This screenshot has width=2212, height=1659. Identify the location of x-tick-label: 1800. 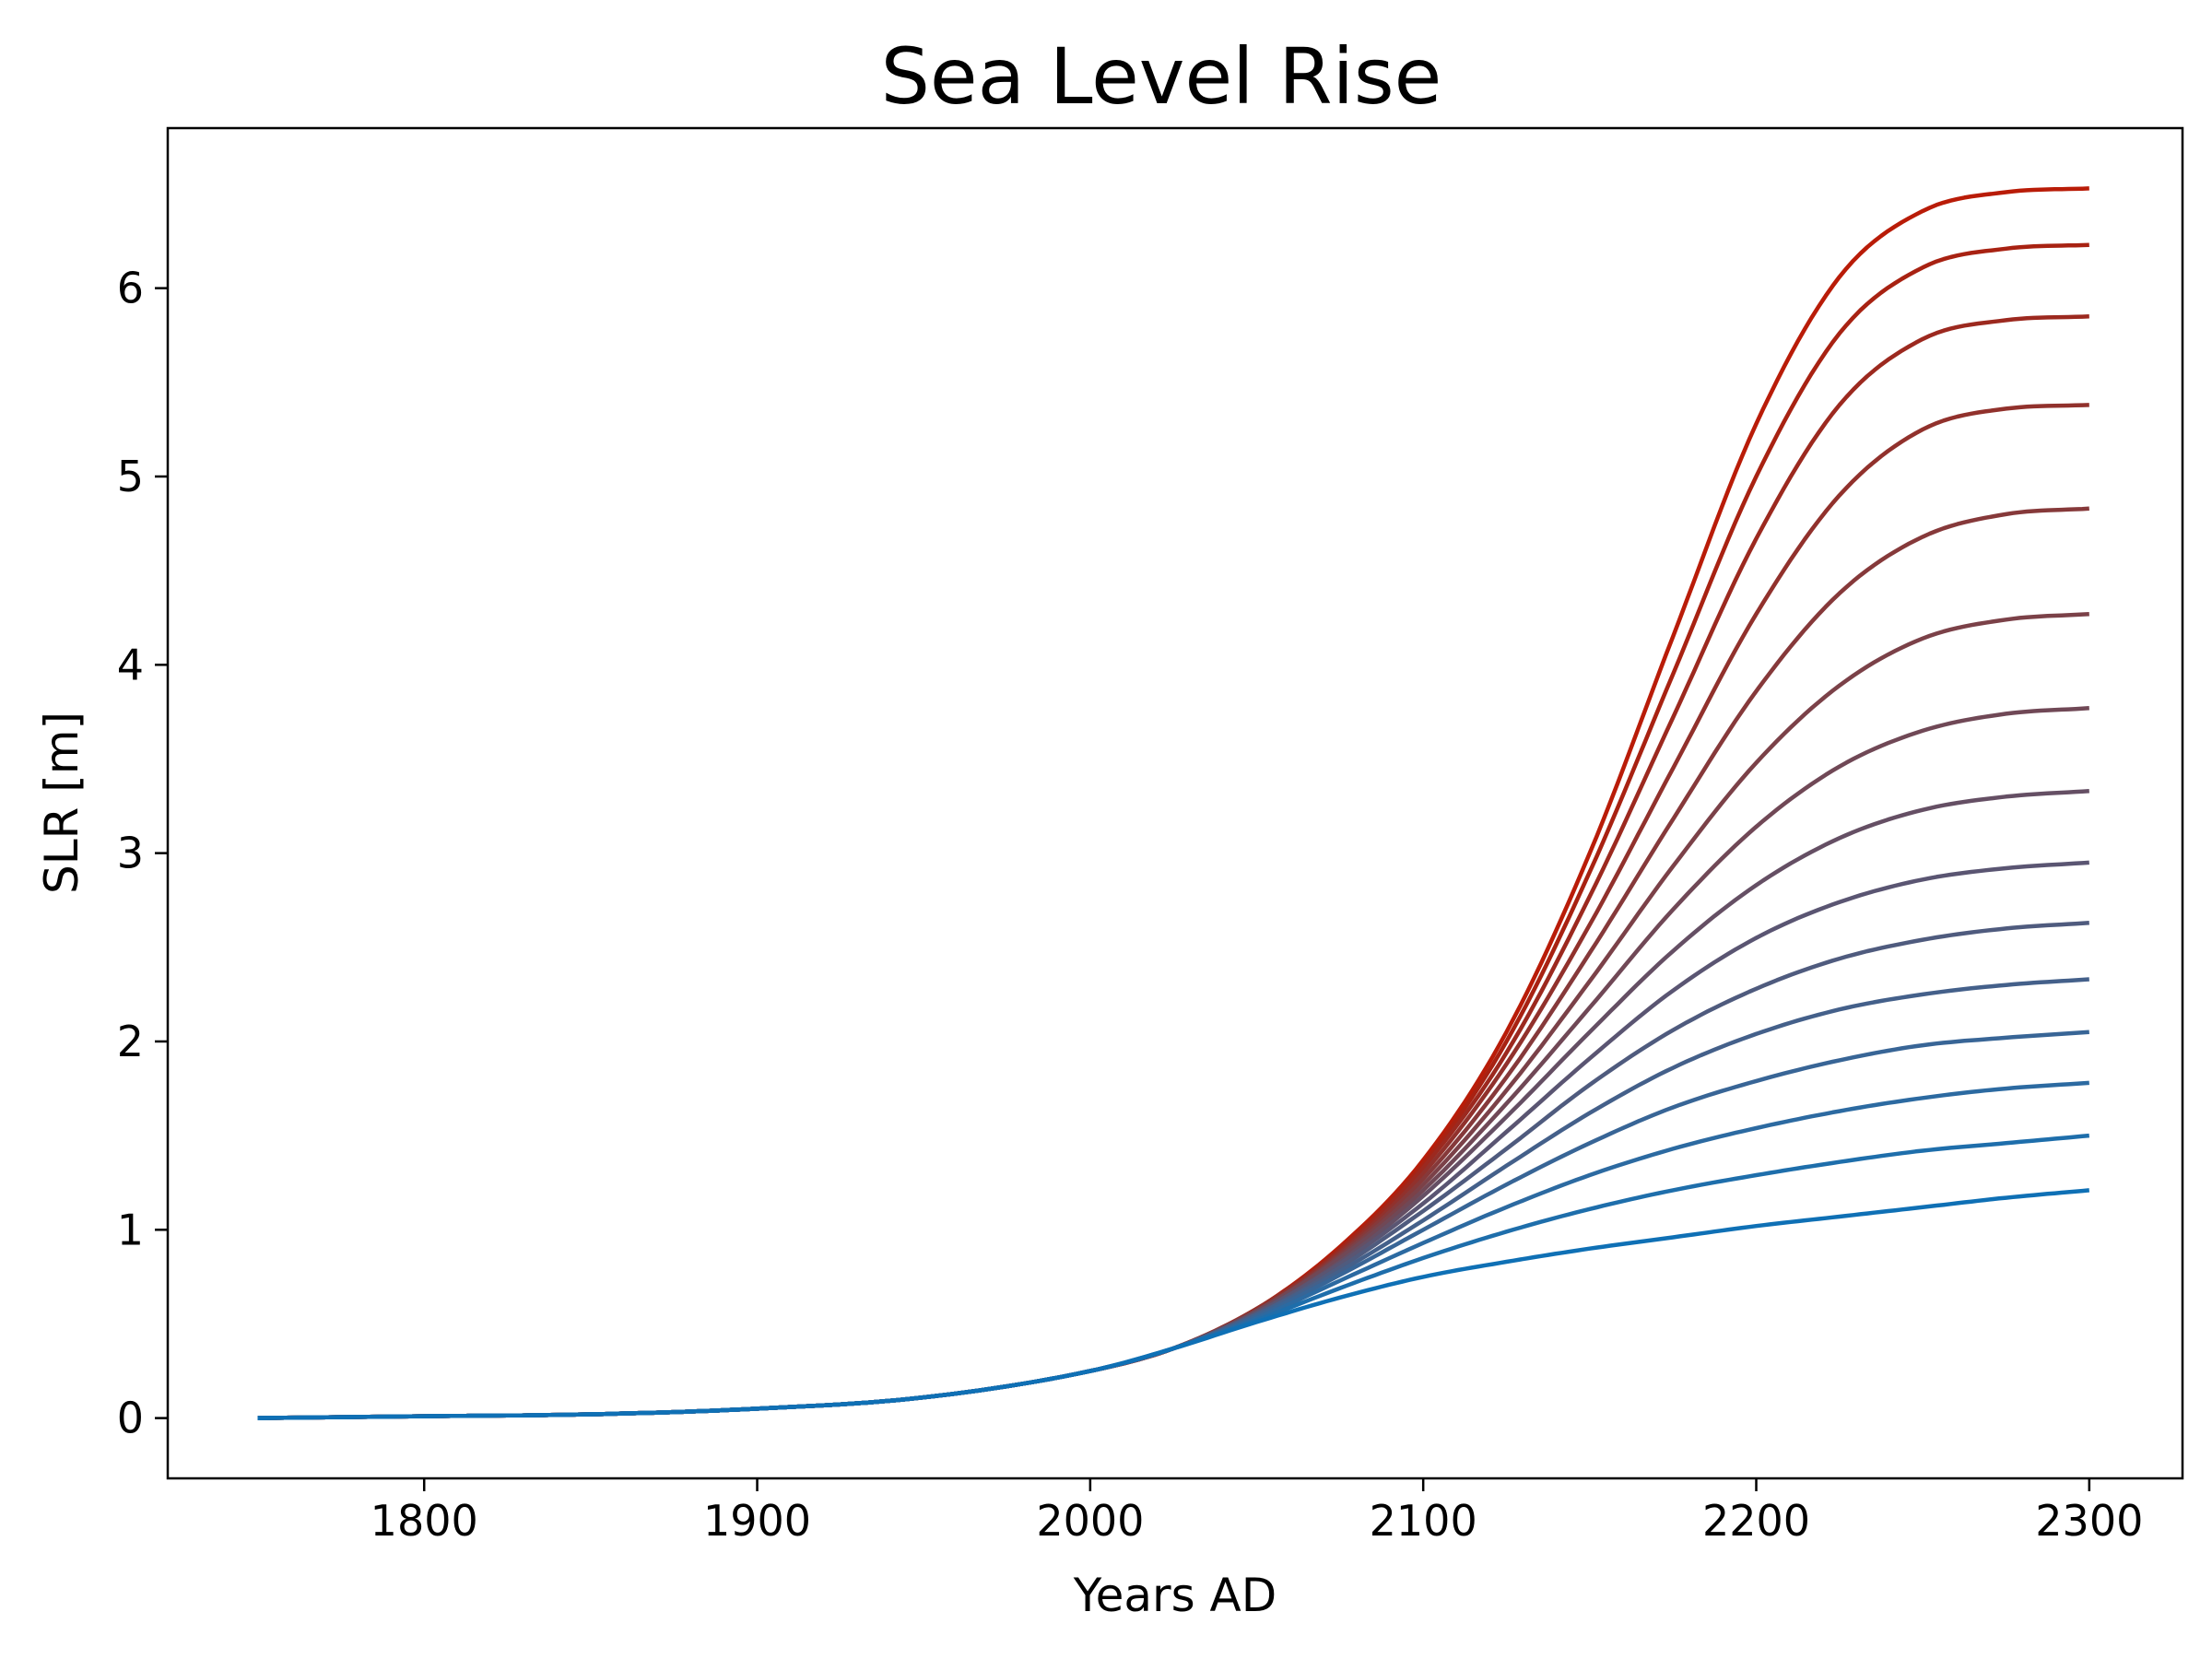
(424, 1521).